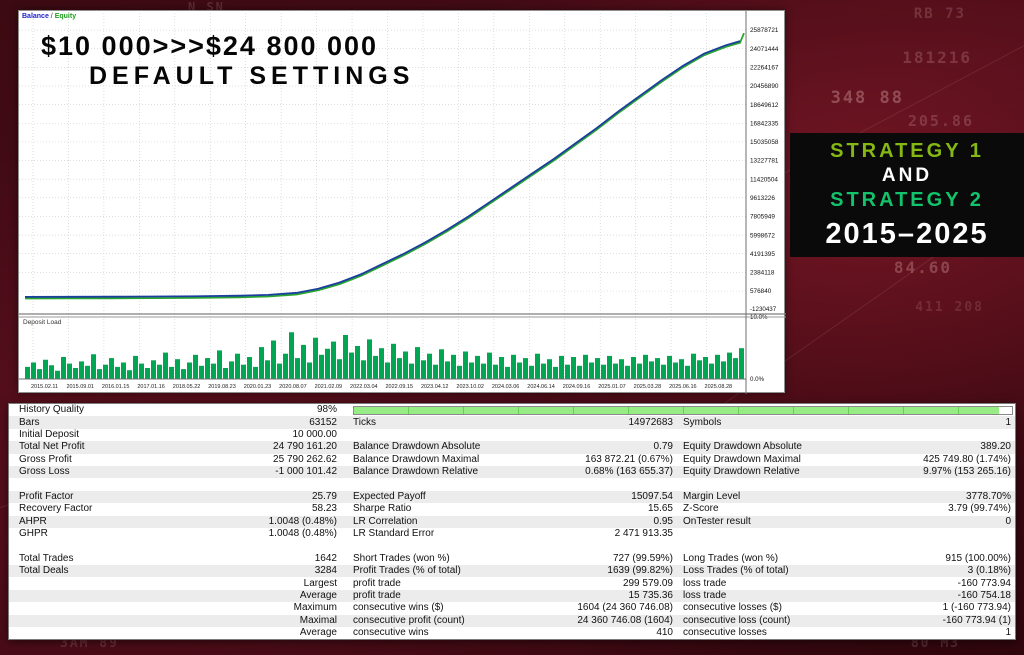  I want to click on table-label-cell: Expected Payoff, so click(389, 496).